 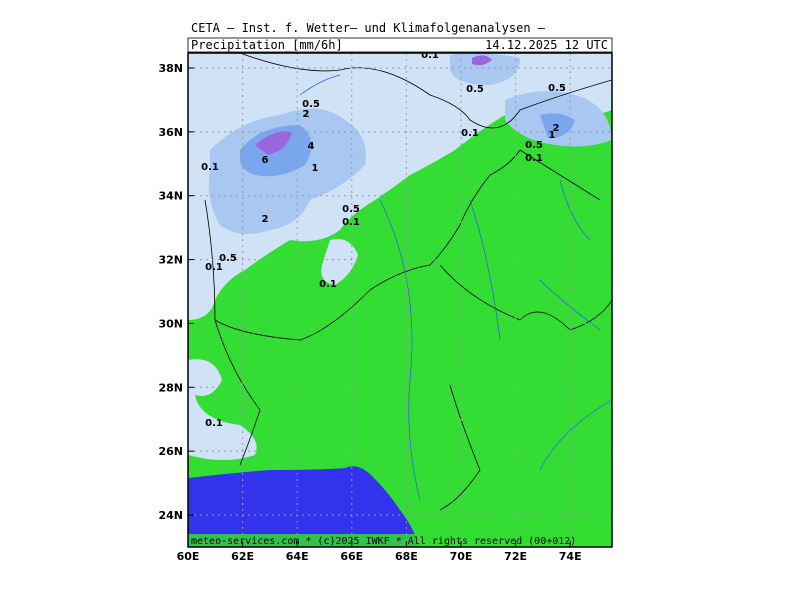 I want to click on lat-tick-label: 24N, so click(x=170, y=515).